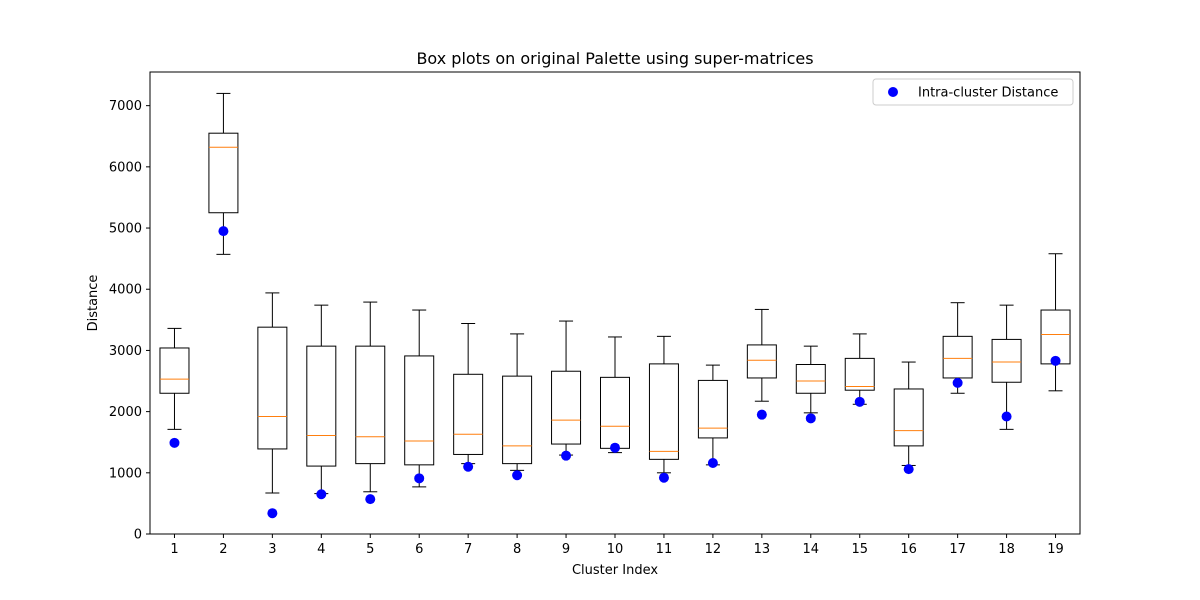  Describe the element at coordinates (811, 549) in the screenshot. I see `x-tick-label-14: 14` at that location.